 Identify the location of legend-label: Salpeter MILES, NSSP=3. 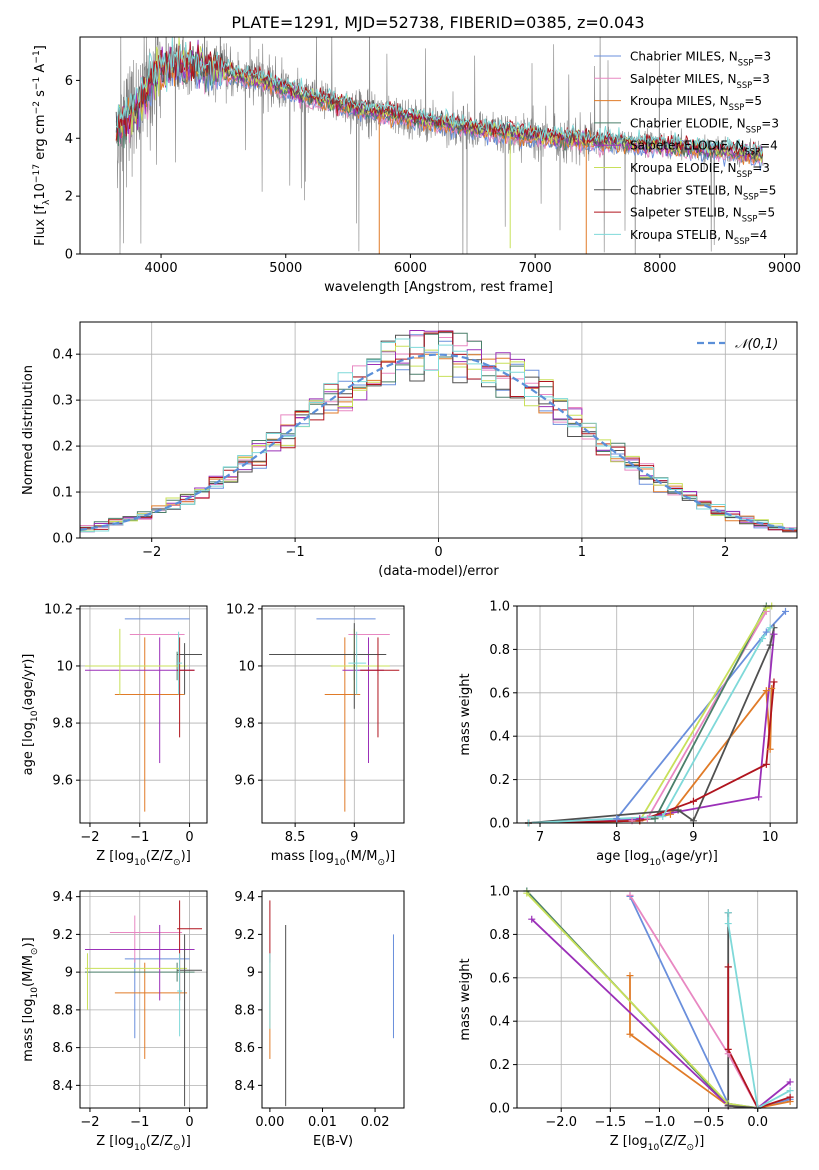
(700, 81).